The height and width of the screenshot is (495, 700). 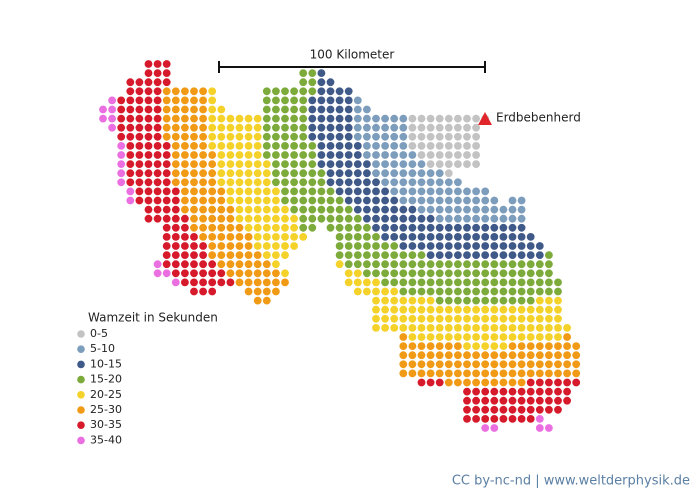 What do you see at coordinates (106, 424) in the screenshot?
I see `legend-label: 30-35` at bounding box center [106, 424].